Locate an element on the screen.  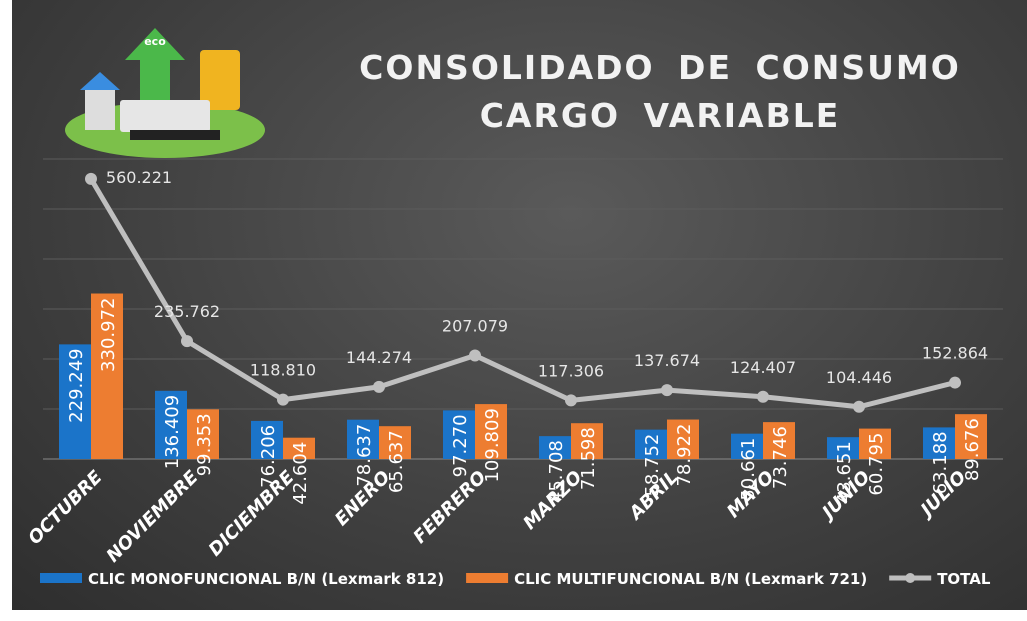
data-label: 235.762 is located at coordinates (187, 311).